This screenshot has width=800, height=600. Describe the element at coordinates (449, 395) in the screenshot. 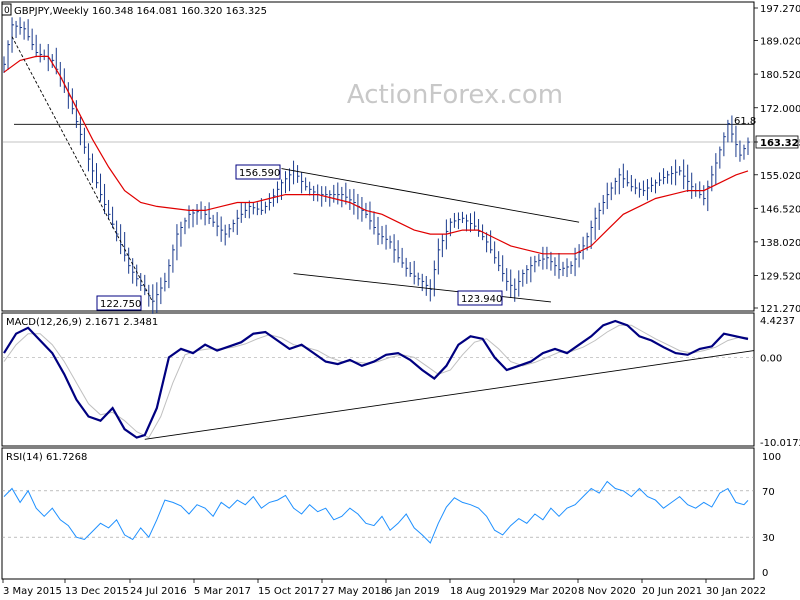

I see `macd-trendline` at that location.